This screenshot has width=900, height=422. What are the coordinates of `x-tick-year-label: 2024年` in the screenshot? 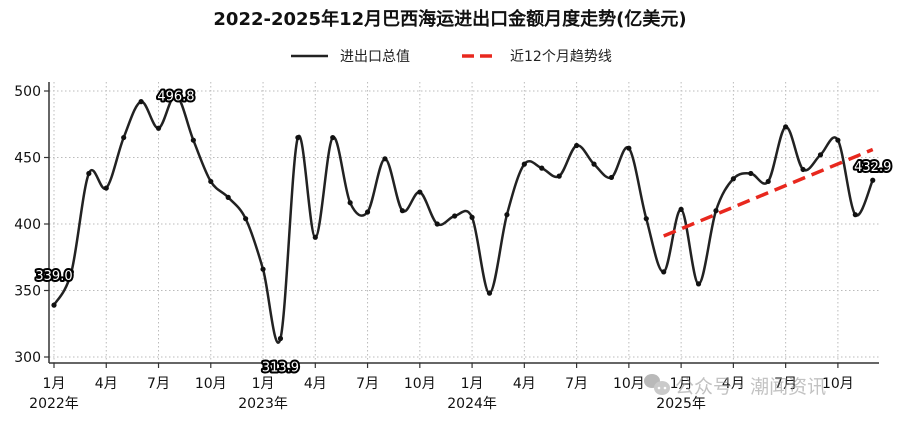 It's located at (472, 404).